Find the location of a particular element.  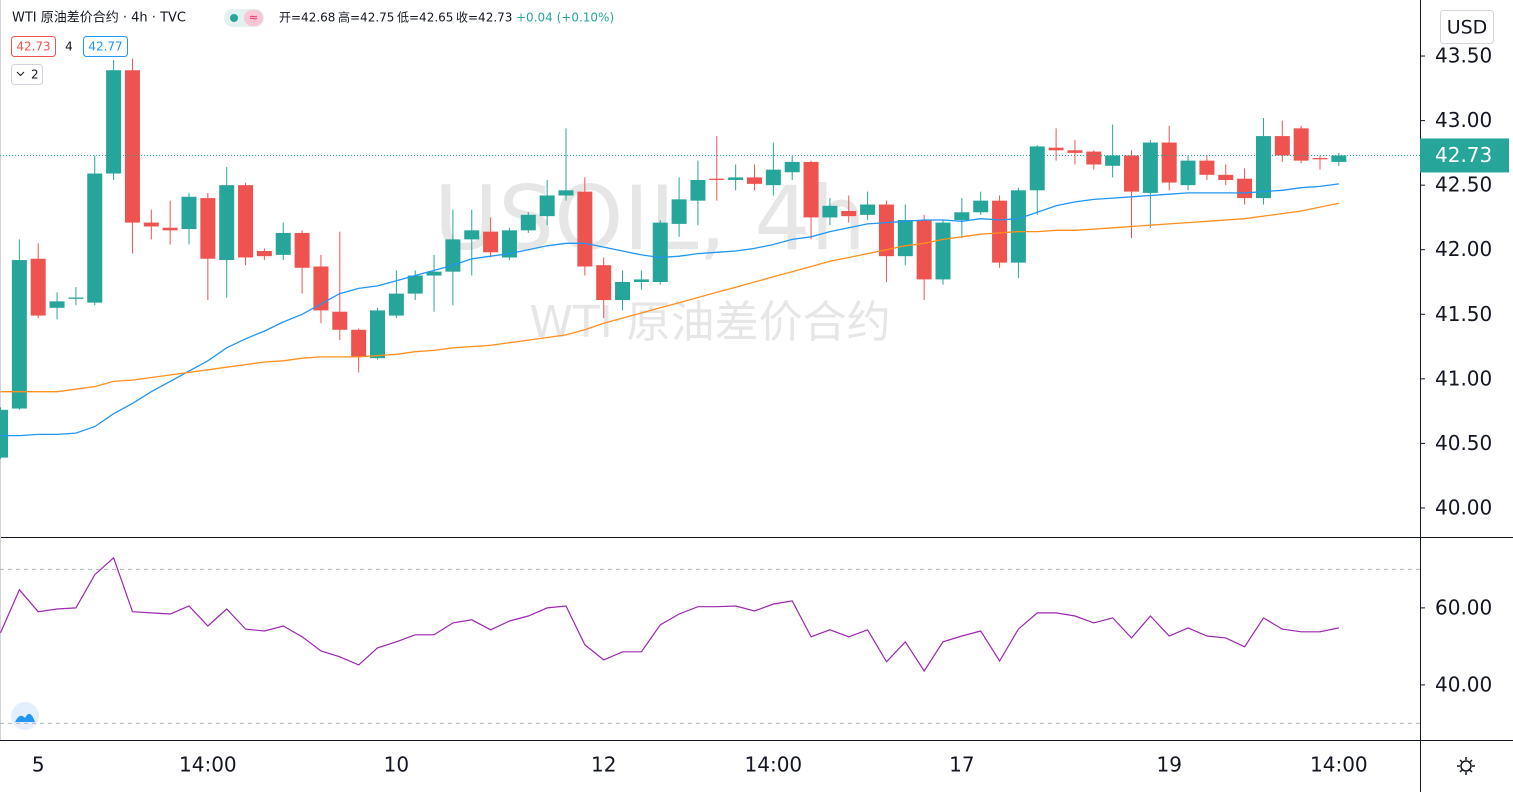

symbol-title: WTI 原油差价合约 · 4h · TVC is located at coordinates (99, 18).